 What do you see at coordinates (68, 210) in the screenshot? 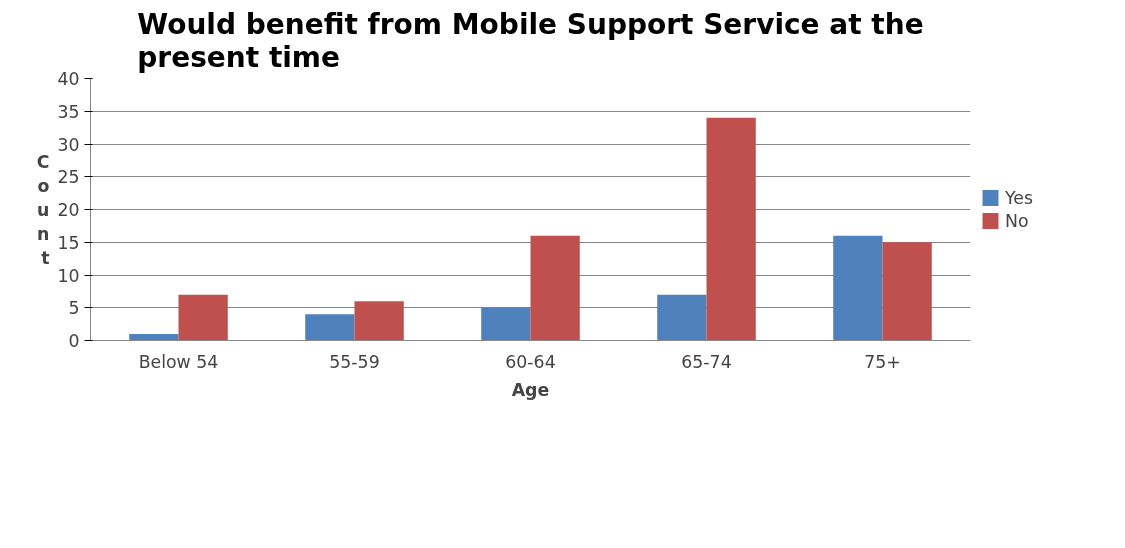
I see `y-tick-label: 20` at bounding box center [68, 210].